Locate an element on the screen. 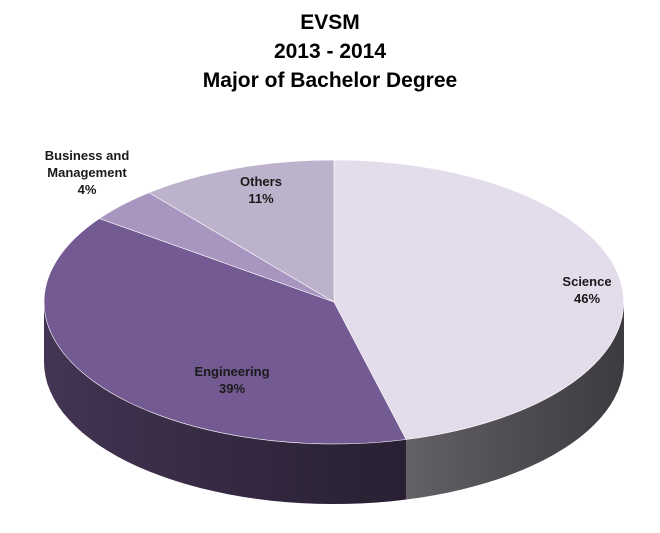  pie-slice-others is located at coordinates (241, 231).